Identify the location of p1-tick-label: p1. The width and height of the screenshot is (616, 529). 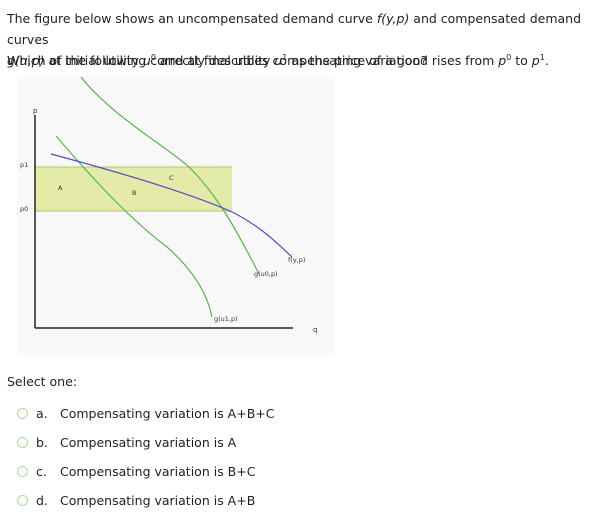
(24, 165).